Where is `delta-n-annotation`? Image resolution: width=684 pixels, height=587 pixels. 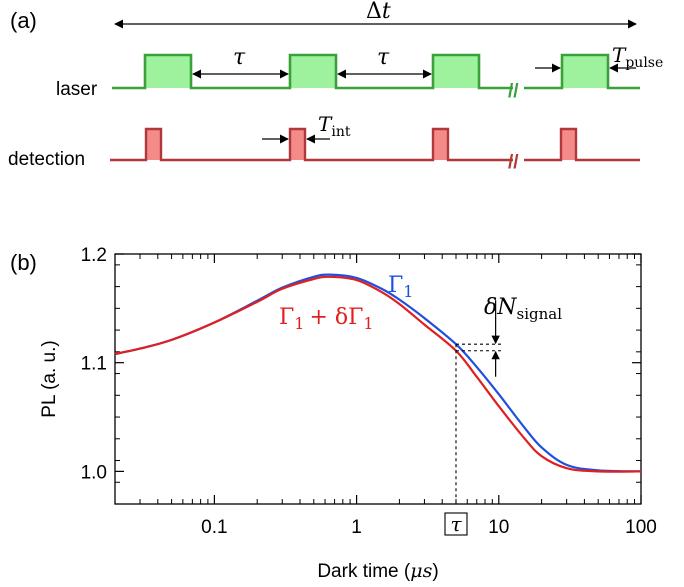 delta-n-annotation is located at coordinates (478, 338).